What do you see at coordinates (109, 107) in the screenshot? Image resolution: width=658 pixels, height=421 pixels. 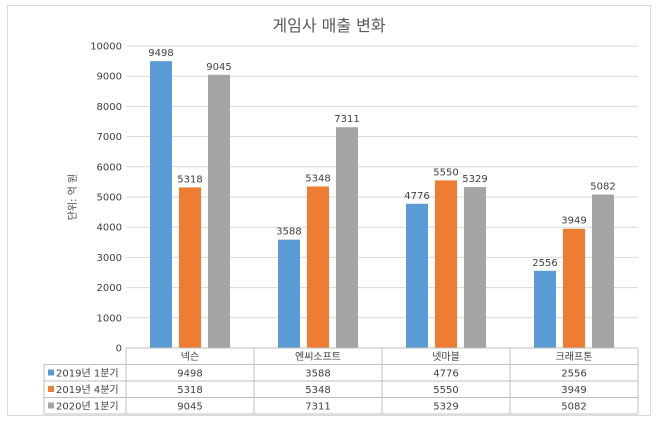 I see `y-tick-label: 8000` at bounding box center [109, 107].